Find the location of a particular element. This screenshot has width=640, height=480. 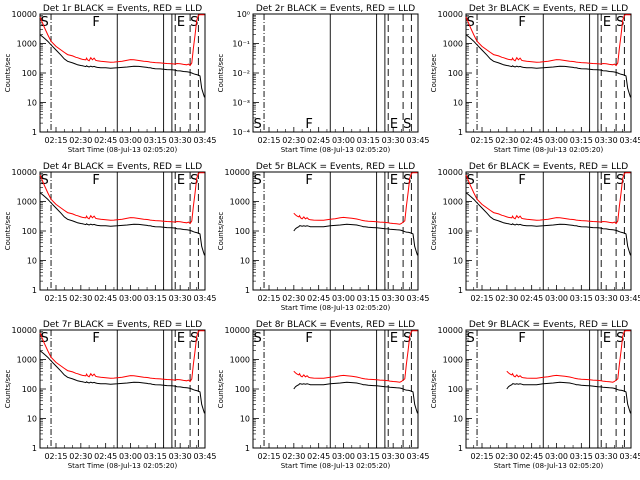

y-tick-label: 10⁻¹ is located at coordinates (241, 44).